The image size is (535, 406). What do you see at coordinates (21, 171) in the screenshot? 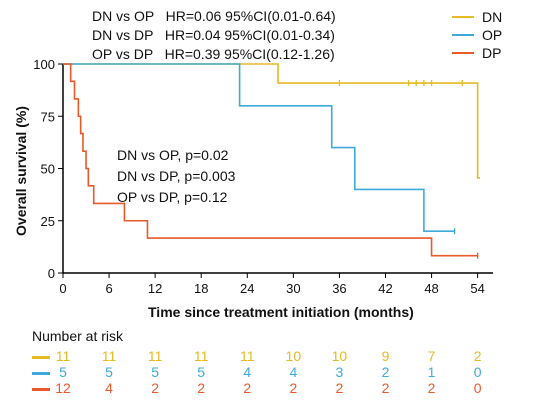
I see `y-axis-label: Overall survival (%)` at bounding box center [21, 171].